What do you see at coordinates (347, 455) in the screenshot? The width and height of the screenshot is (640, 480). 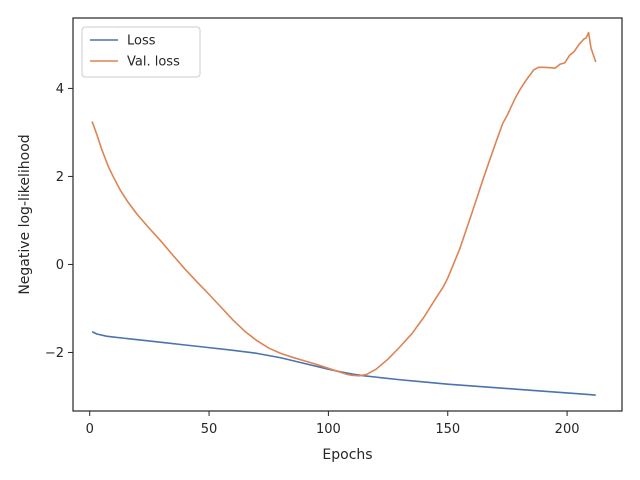 I see `x-axis-label: Epochs` at bounding box center [347, 455].